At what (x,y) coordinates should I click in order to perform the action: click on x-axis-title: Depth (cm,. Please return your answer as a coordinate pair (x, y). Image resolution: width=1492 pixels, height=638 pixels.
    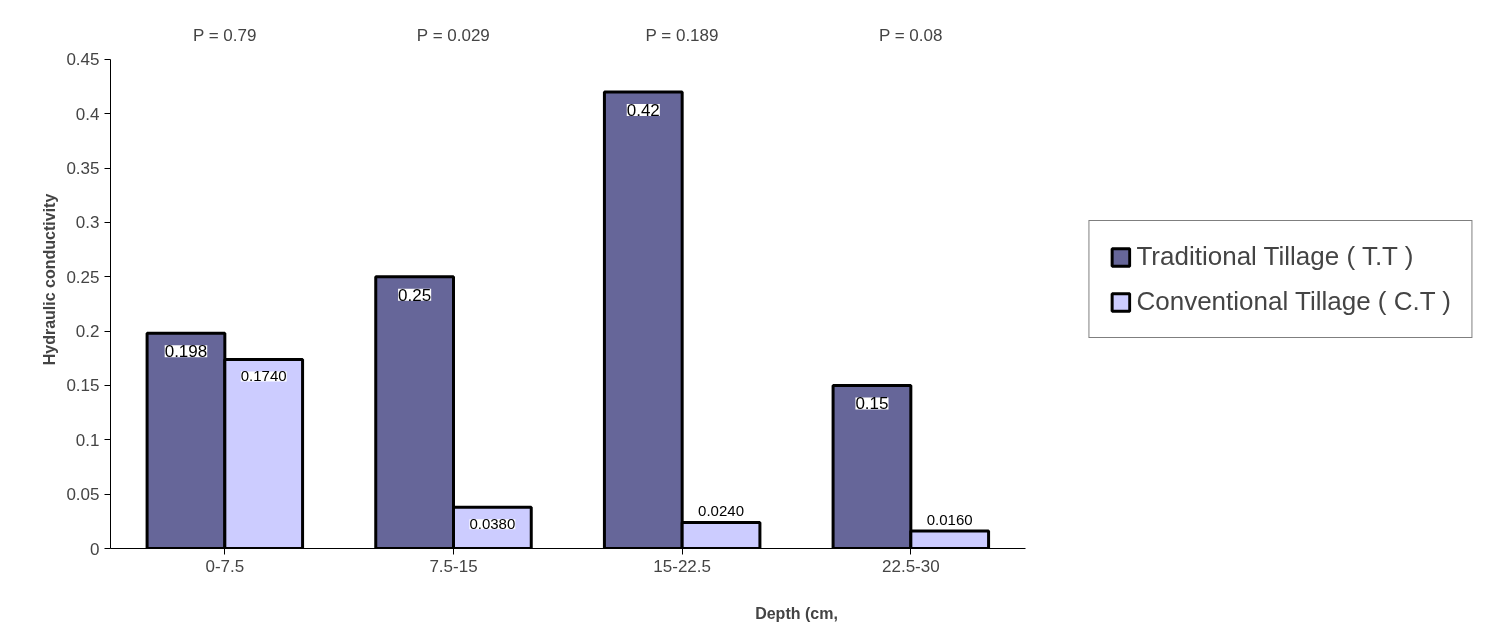
    Looking at the image, I should click on (796, 613).